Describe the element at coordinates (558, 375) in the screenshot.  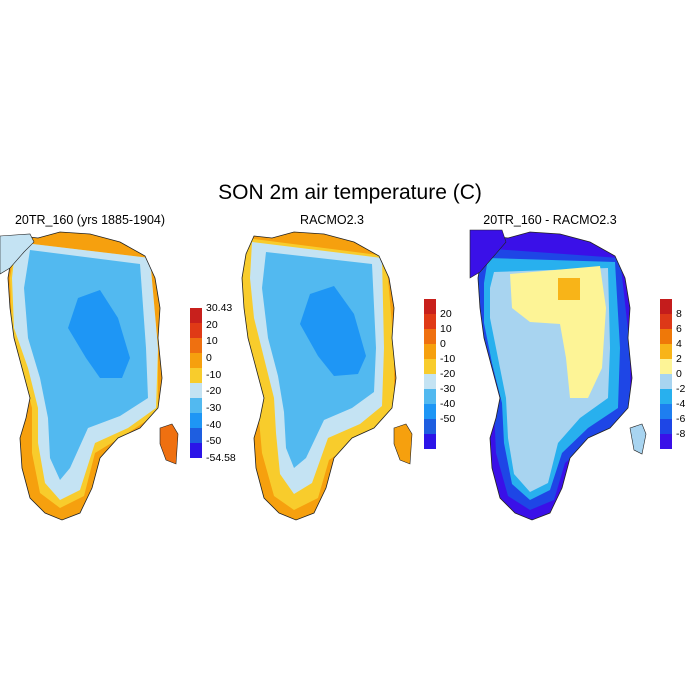
I see `map-panel-difference` at that location.